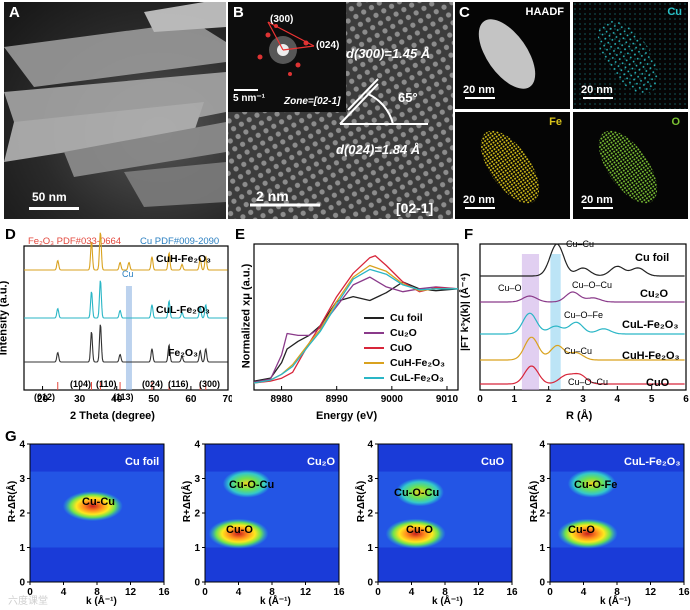  What do you see at coordinates (240, 234) in the screenshot?
I see `panel-label-e: E` at bounding box center [240, 234].